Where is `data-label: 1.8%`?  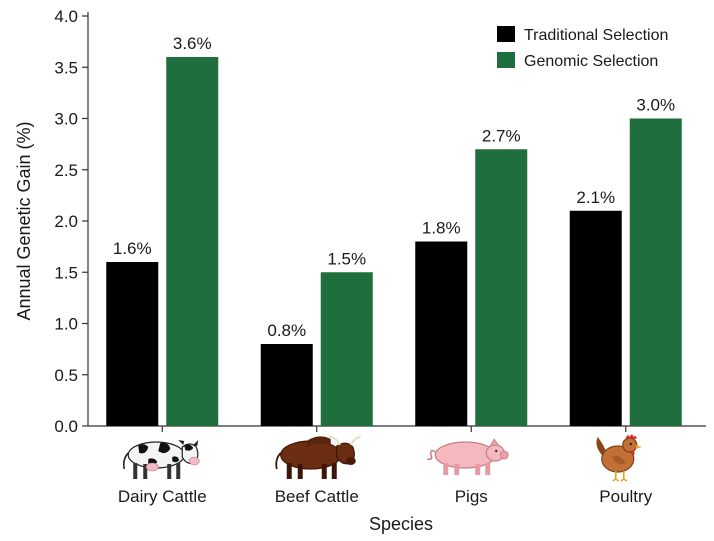
data-label: 1.8% is located at coordinates (441, 228).